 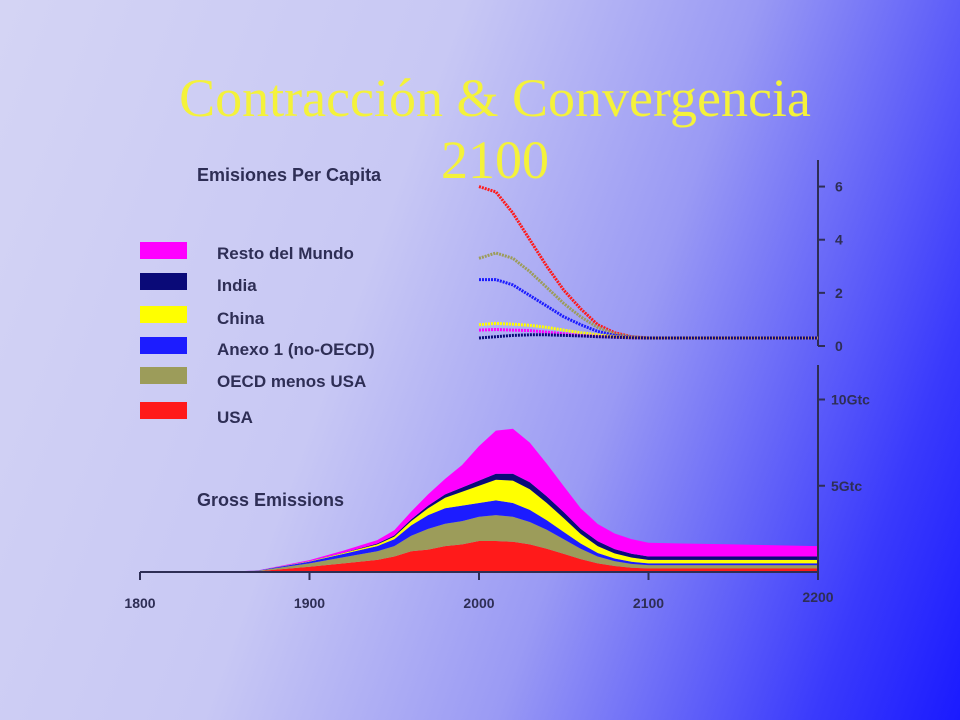 What do you see at coordinates (296, 349) in the screenshot?
I see `legend-label-anexo1: Anexo 1 (no-OECD)` at bounding box center [296, 349].